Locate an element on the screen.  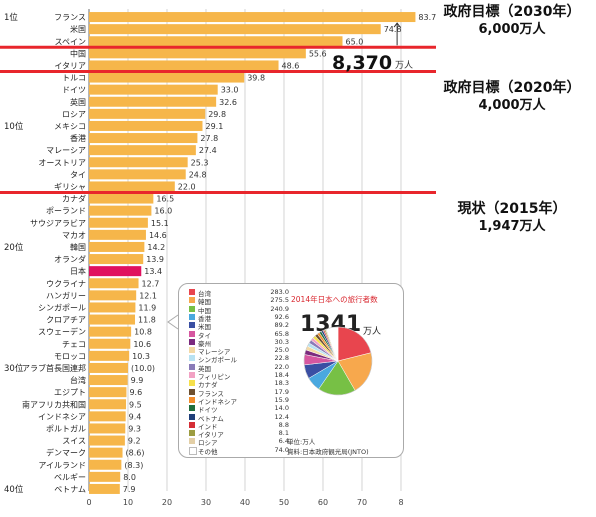
category-label: エジプト is located at coordinates (70, 392).